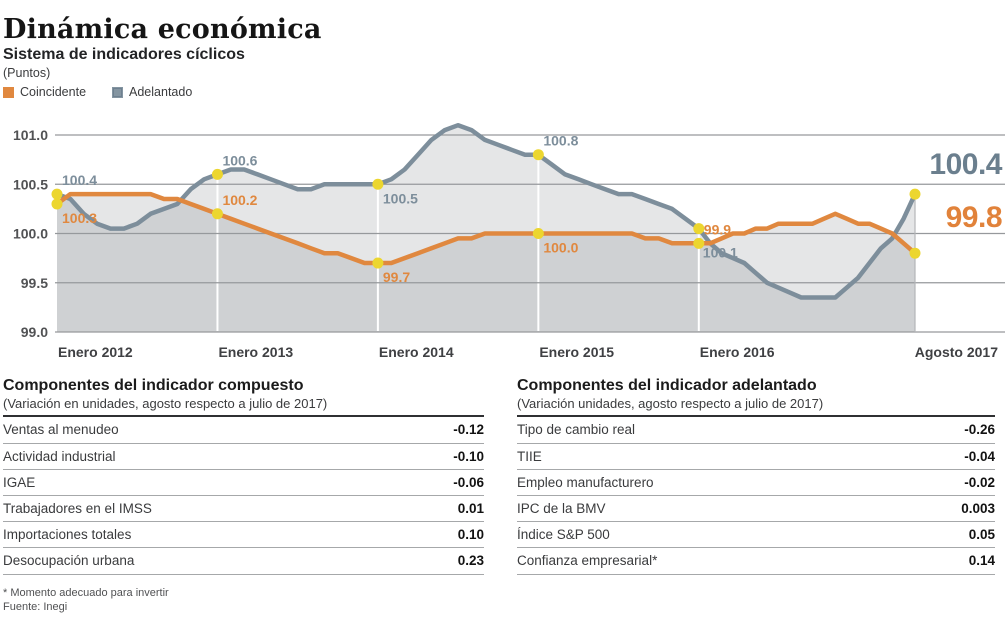 This screenshot has width=1005, height=620. What do you see at coordinates (161, 92) in the screenshot?
I see `legend-label: Adelantado` at bounding box center [161, 92].